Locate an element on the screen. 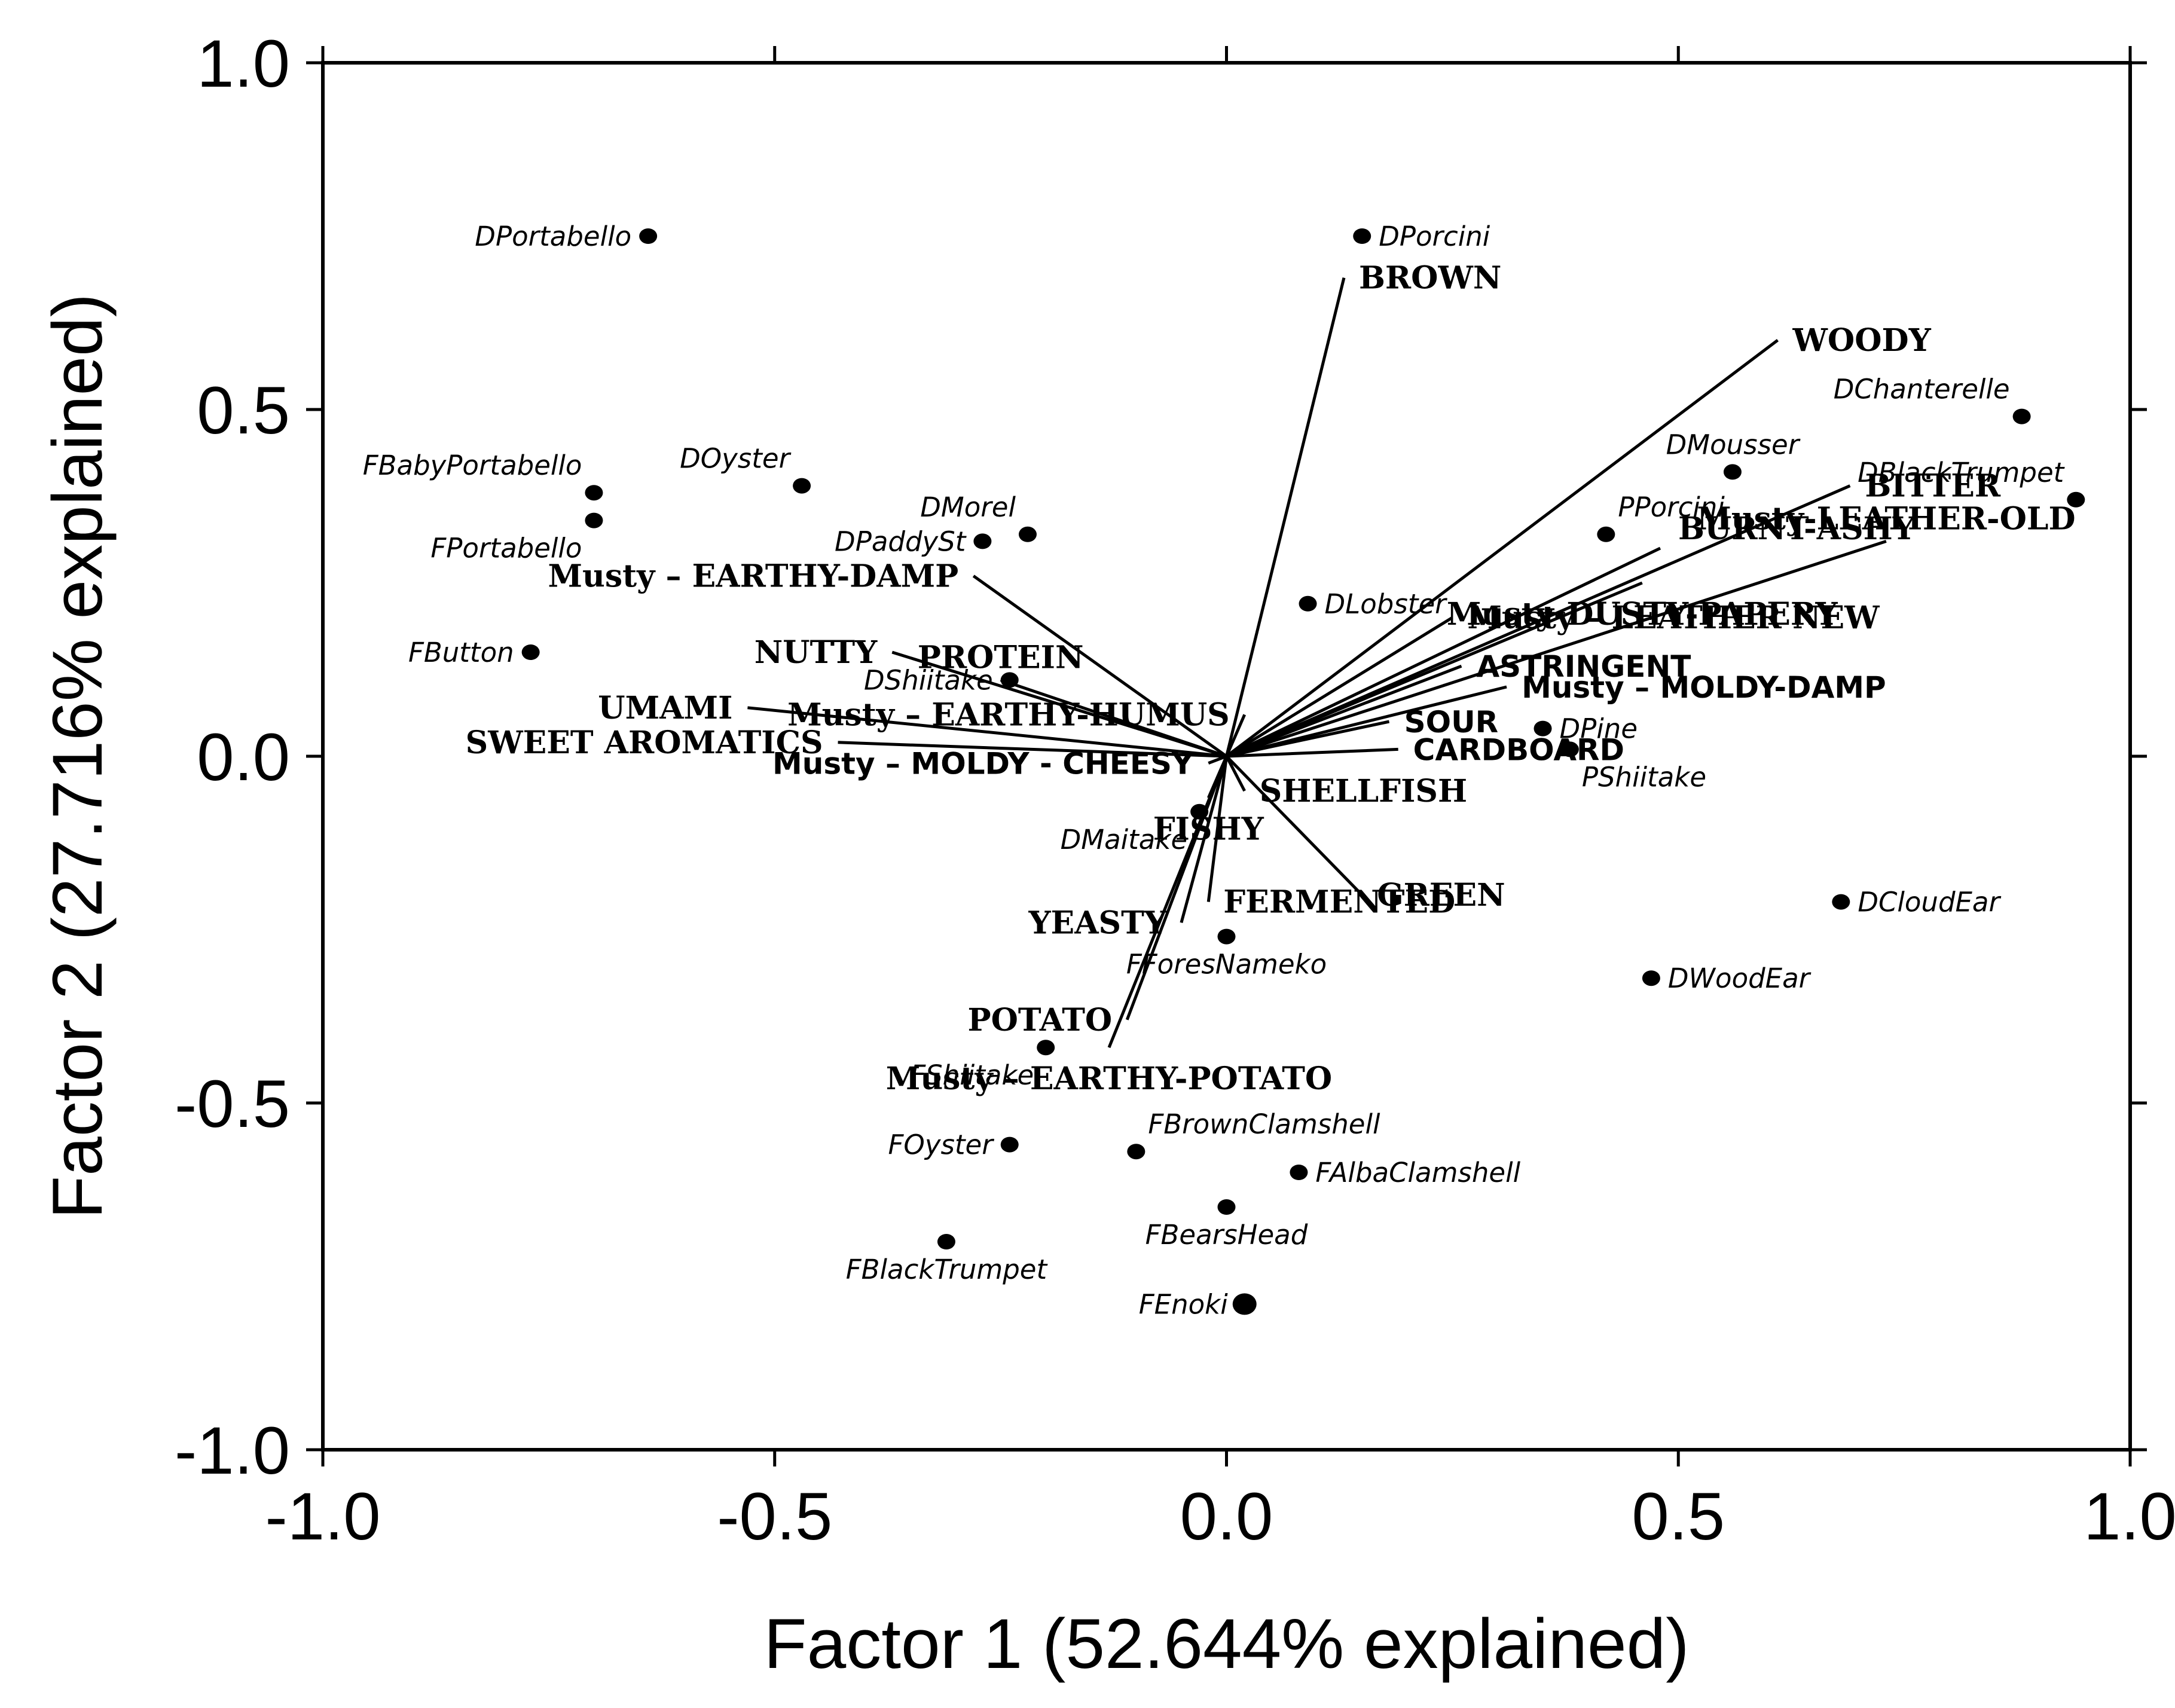 The width and height of the screenshot is (2175, 1708). sample-label: DPortabello is located at coordinates (553, 236).